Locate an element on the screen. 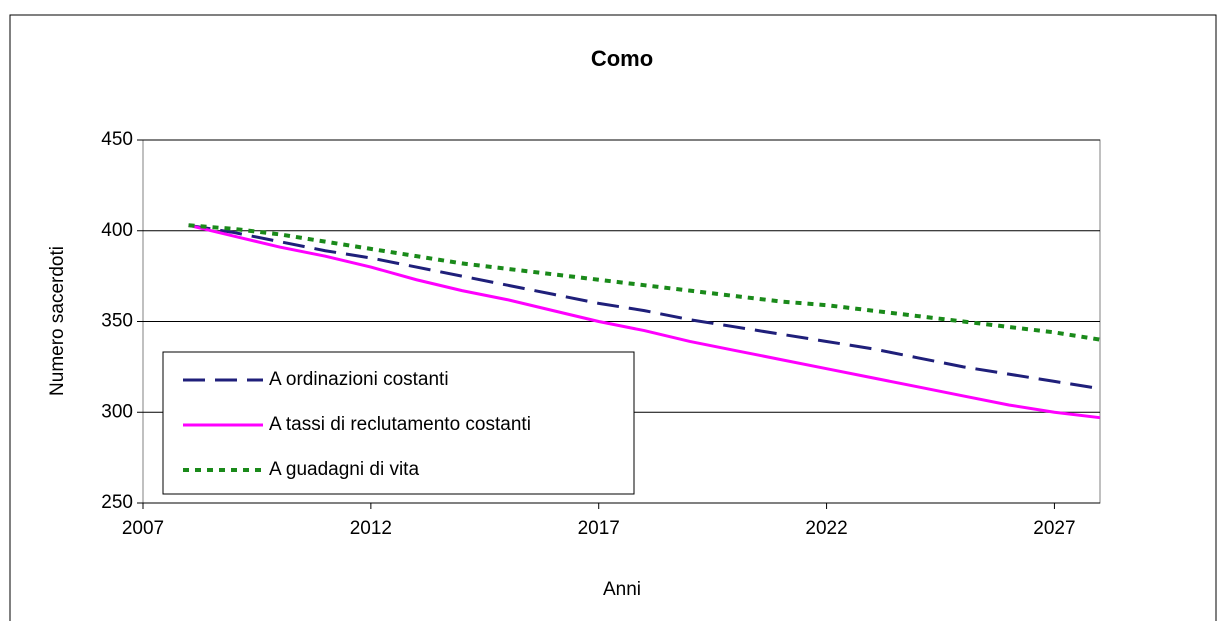  y-tick-label: 400 is located at coordinates (117, 230).